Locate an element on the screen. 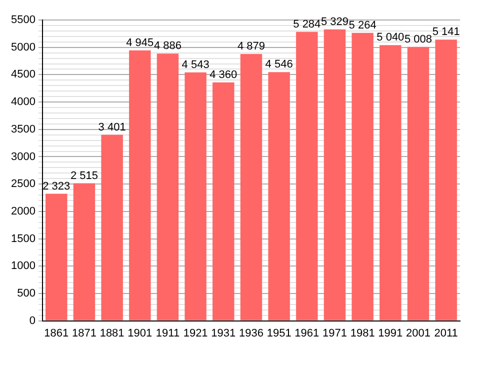 The height and width of the screenshot is (373, 488). data-label: 5 264 is located at coordinates (362, 25).